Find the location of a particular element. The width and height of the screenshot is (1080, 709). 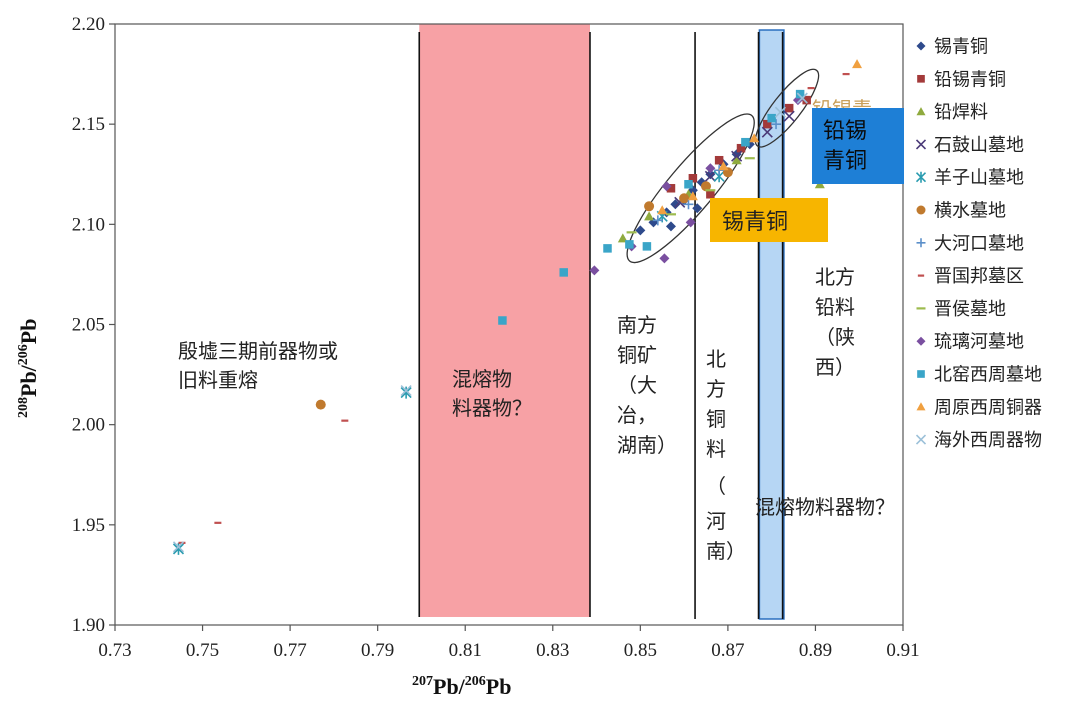

legend-item: 琉璃河墓地 is located at coordinates (970, 342).